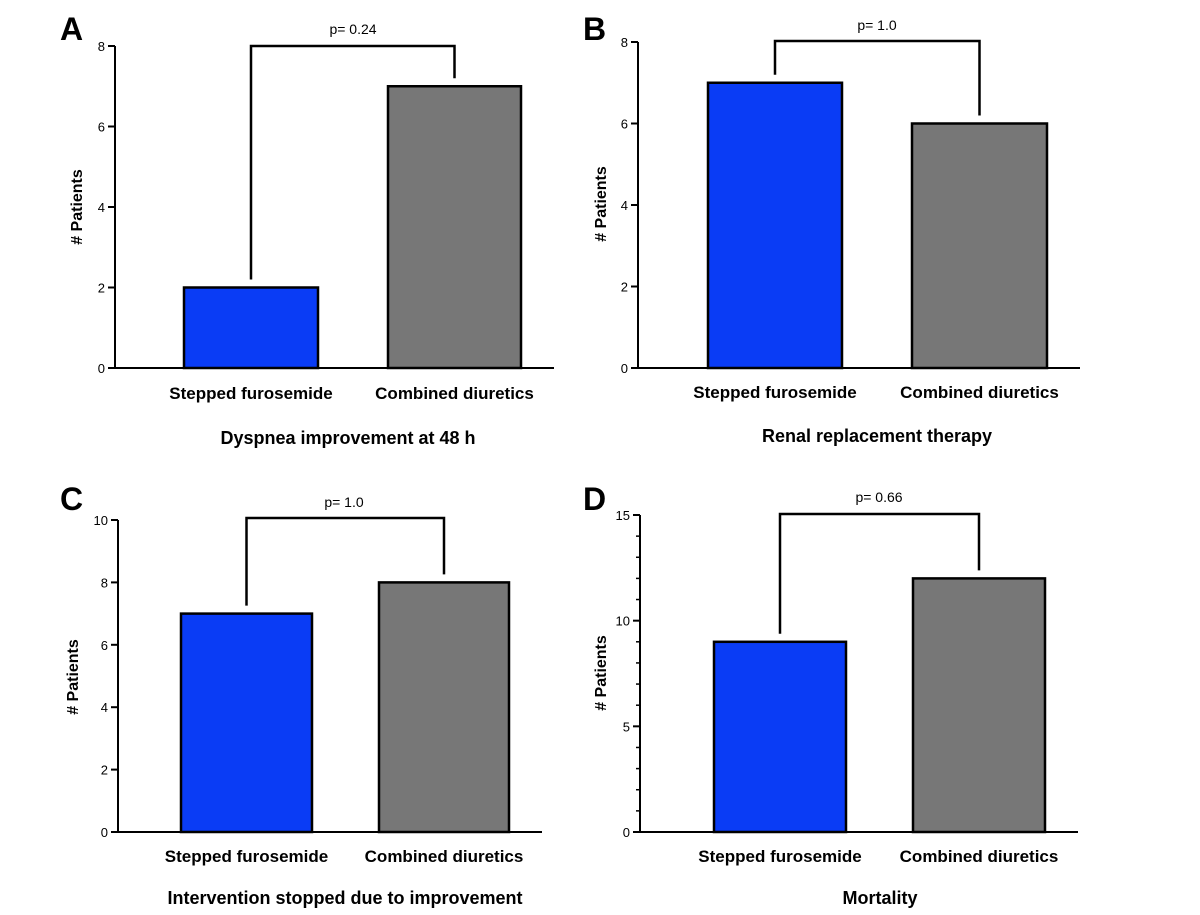 The image size is (1200, 915). Describe the element at coordinates (594, 29) in the screenshot. I see `panel-letter-b: B` at that location.